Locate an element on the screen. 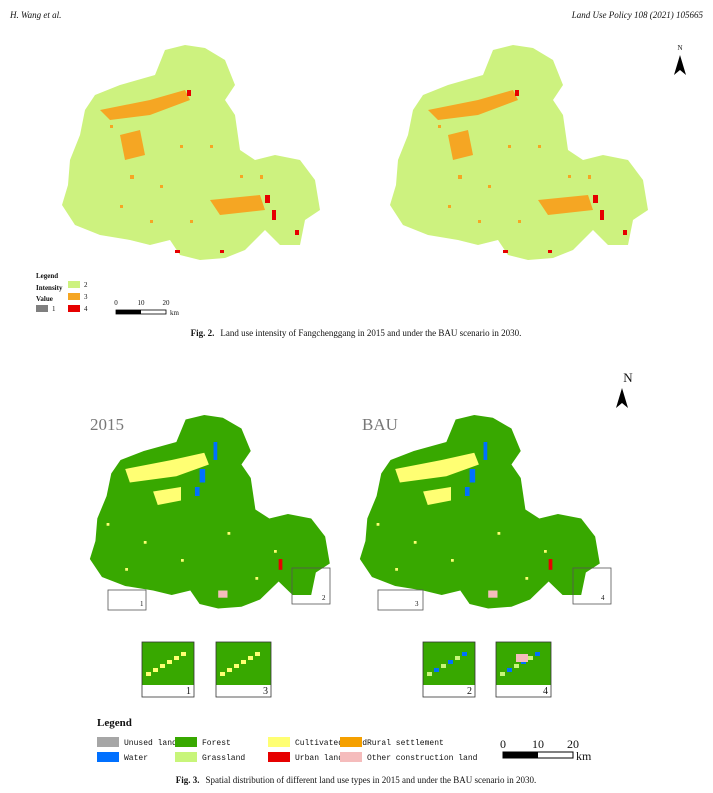 The width and height of the screenshot is (713, 793). box-label: 2 is located at coordinates (324, 598).